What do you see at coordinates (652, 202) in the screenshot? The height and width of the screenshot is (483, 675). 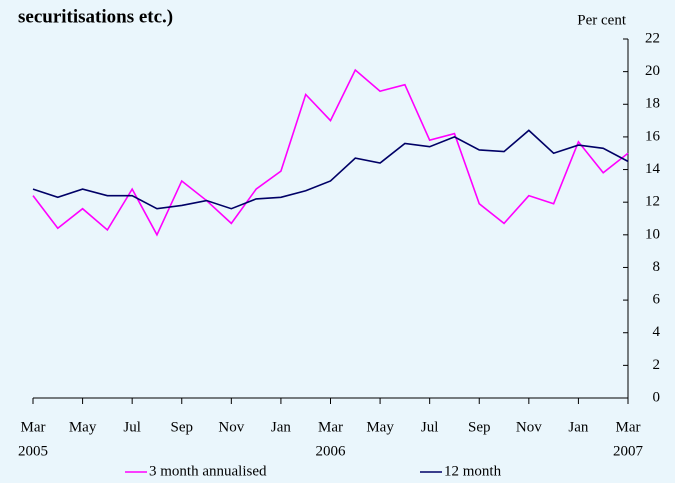 I see `y-tick-label: 12` at bounding box center [652, 202].